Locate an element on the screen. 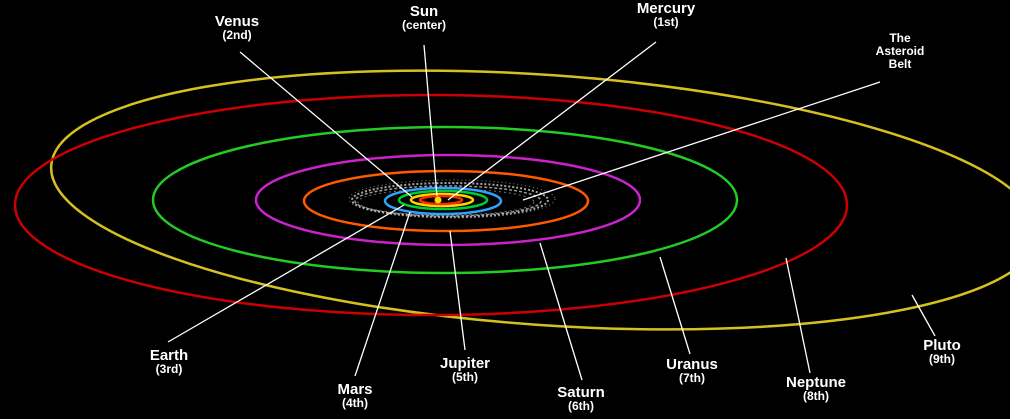 This screenshot has width=1018, height=419. pluto-name: Pluto is located at coordinates (942, 345).